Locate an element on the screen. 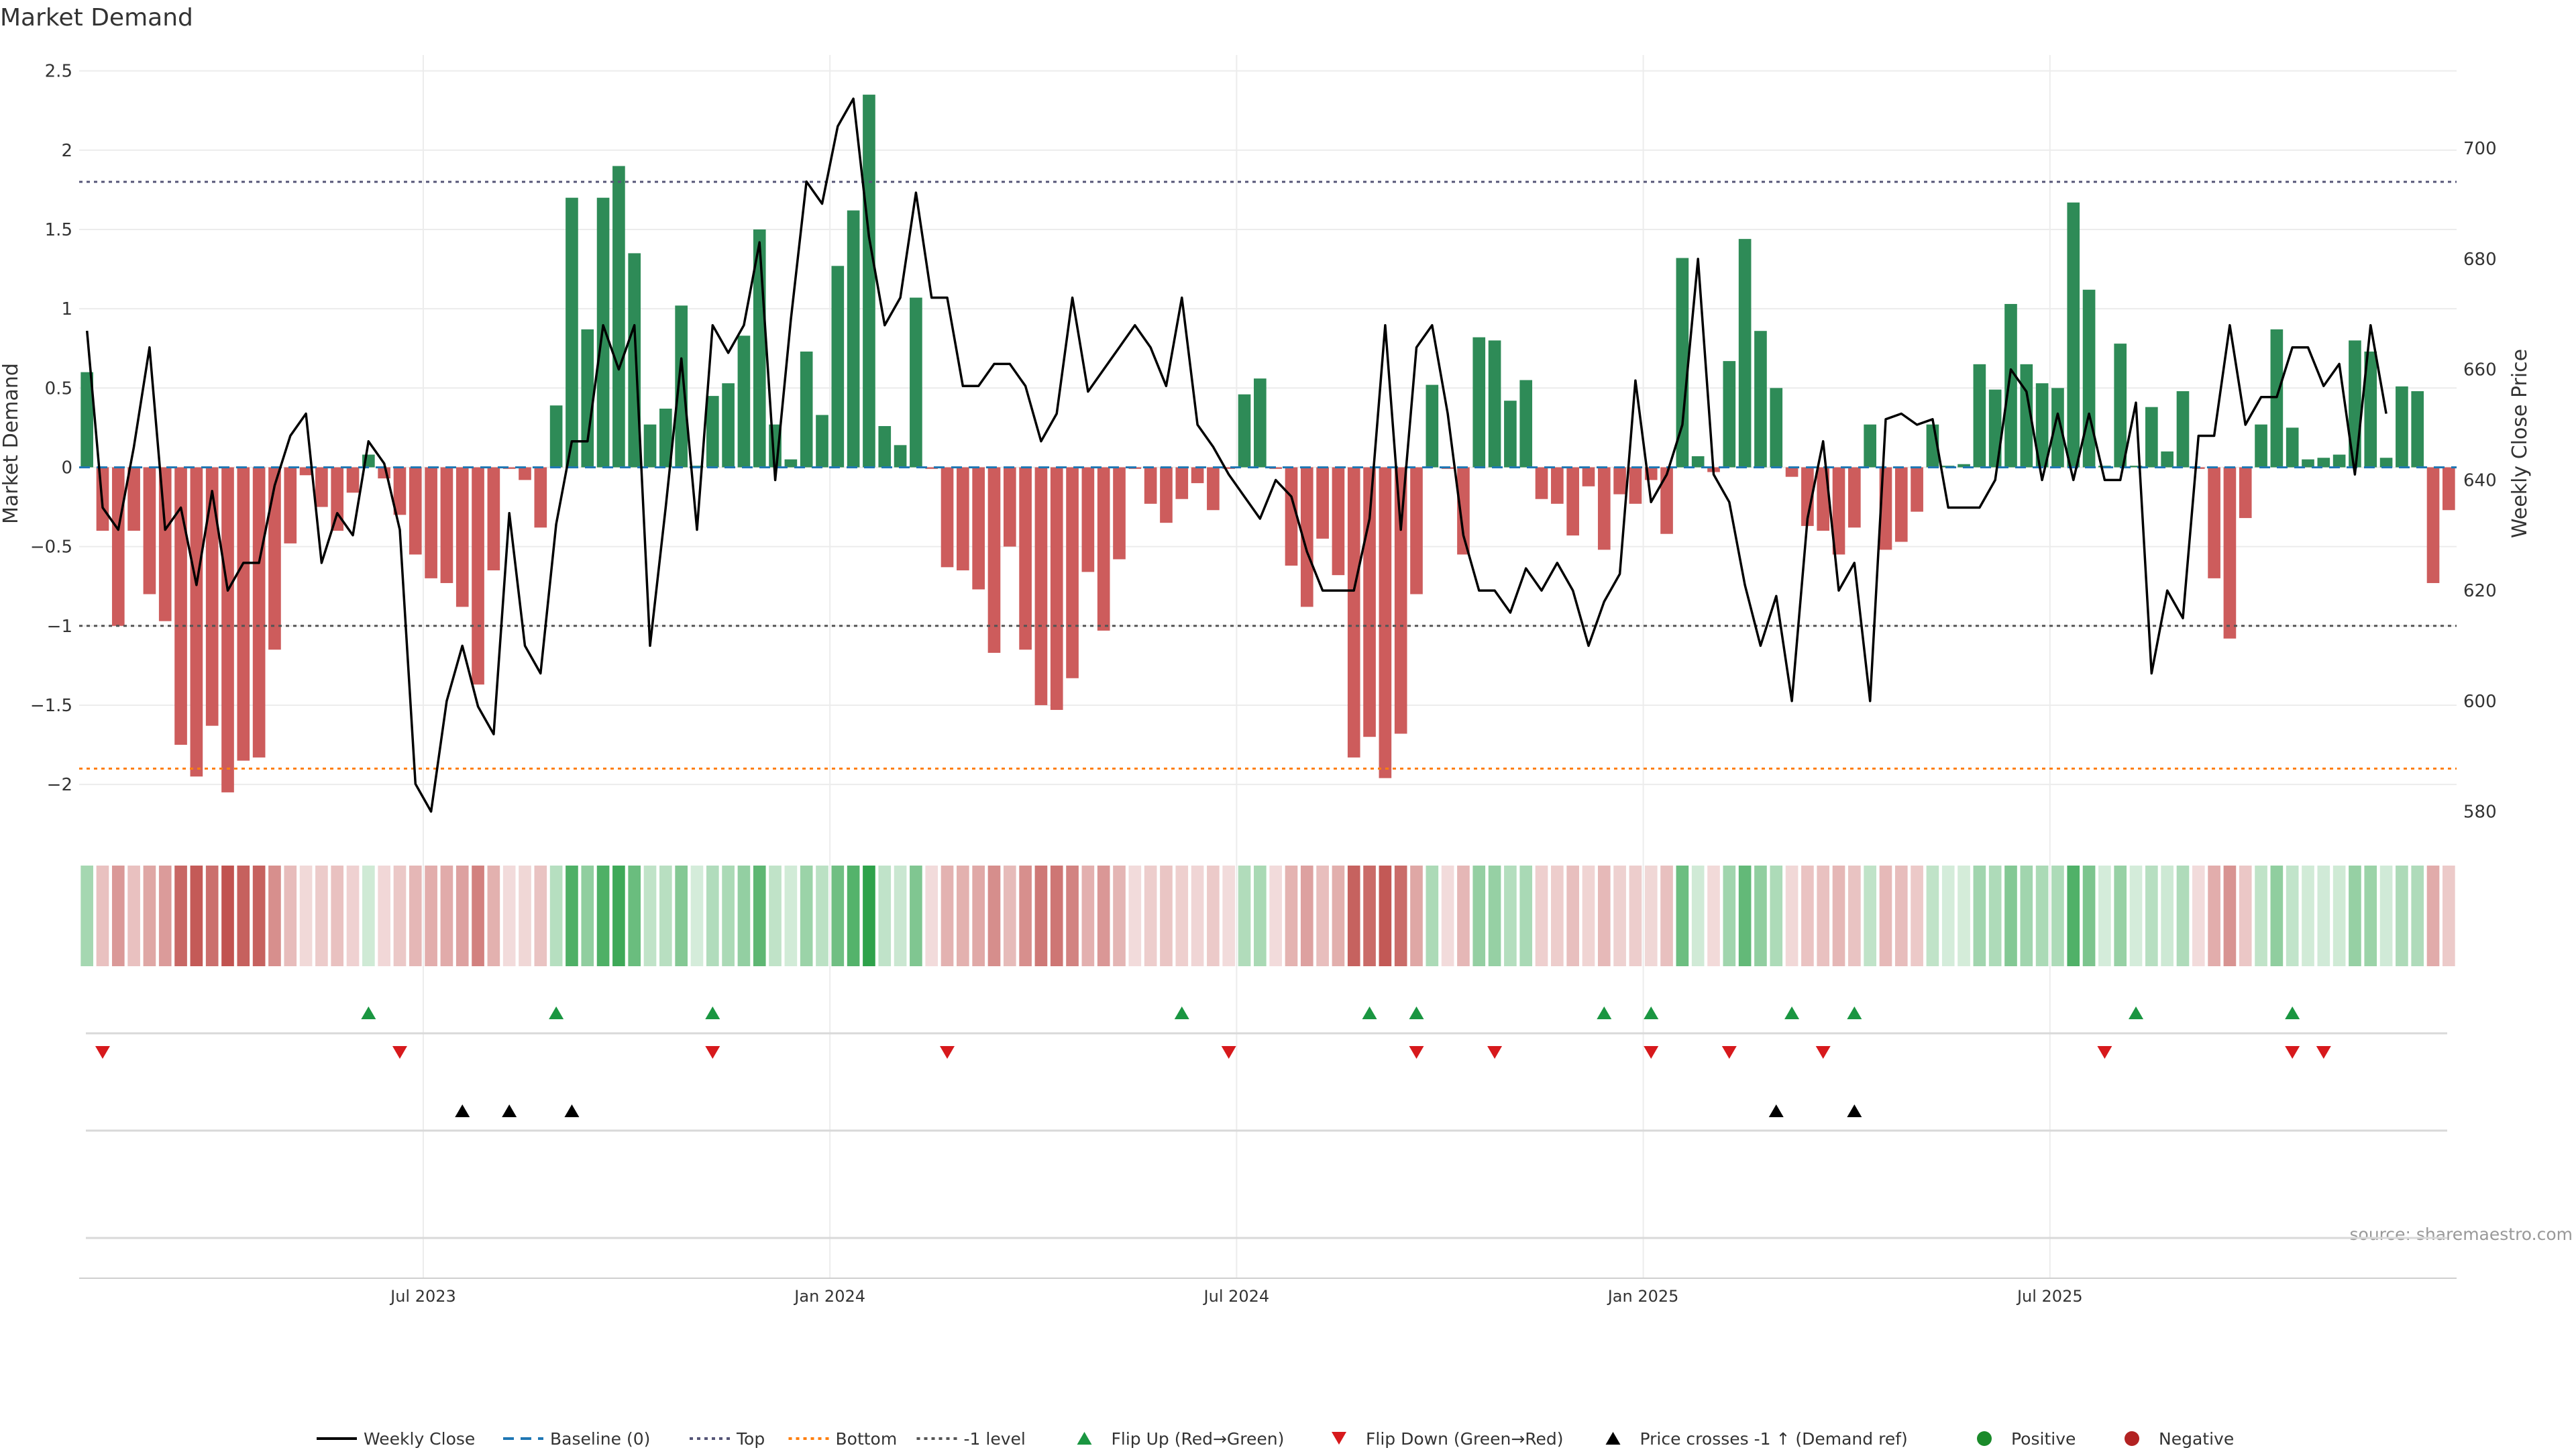  y-tick-label: 2 is located at coordinates (66, 151).